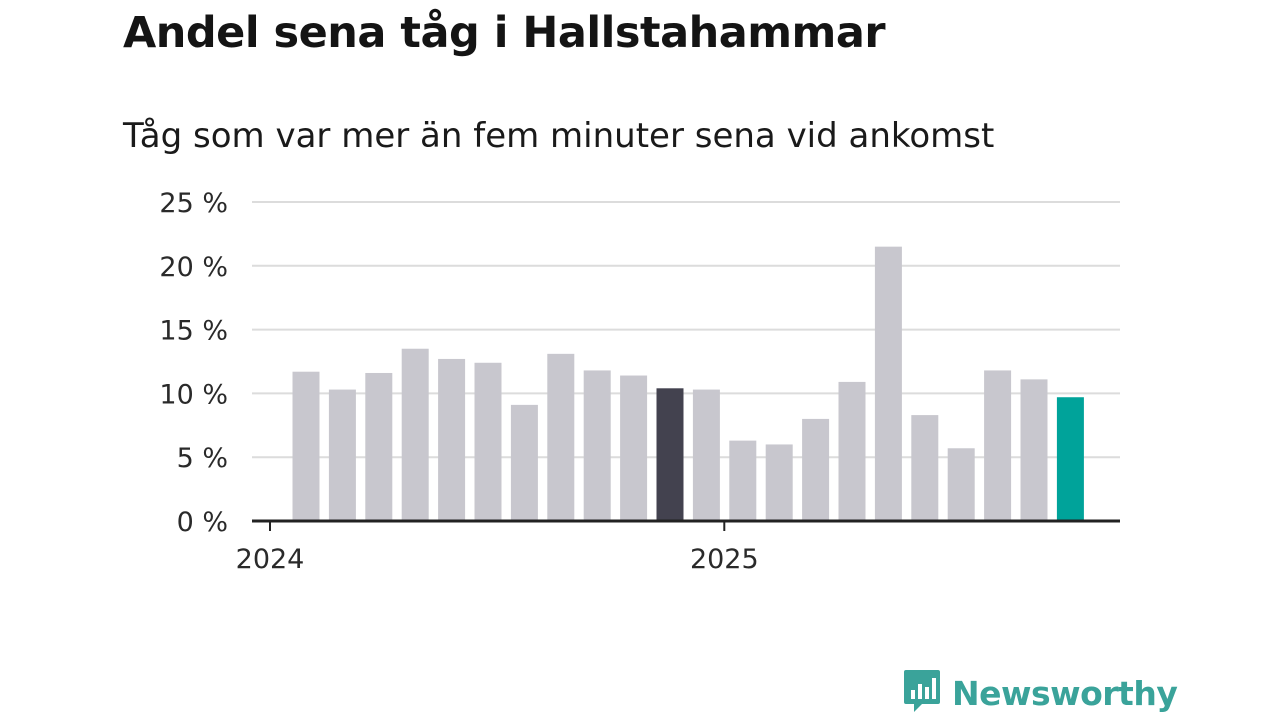  I want to click on y-tick-label: 5 %, so click(202, 458).